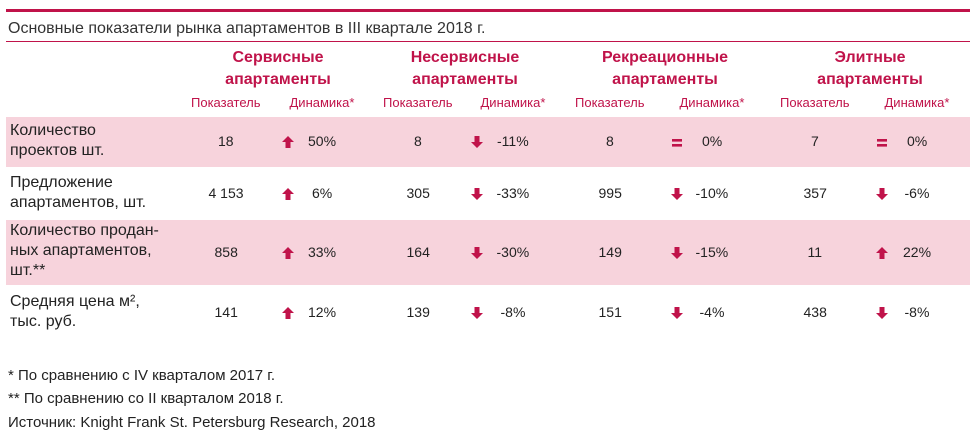 Image resolution: width=980 pixels, height=437 pixels. I want to click on cell-value: 149, so click(610, 251).